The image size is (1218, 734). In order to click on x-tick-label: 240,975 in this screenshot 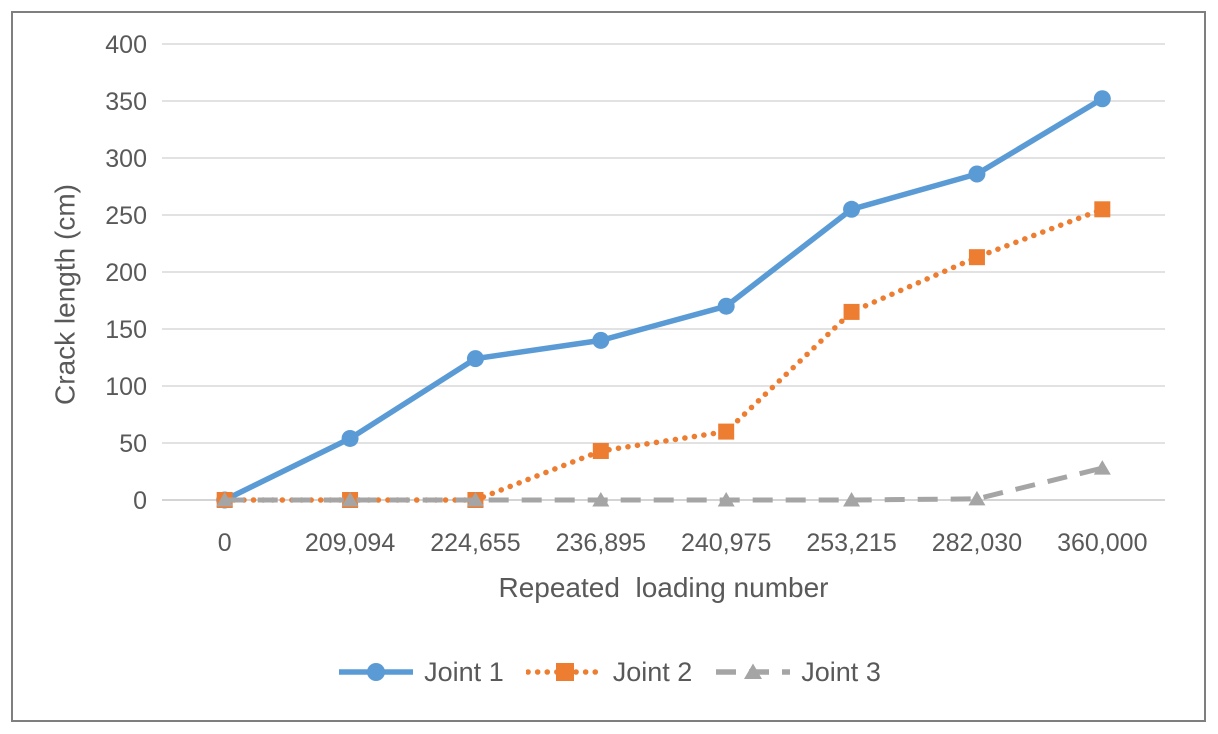, I will do `click(726, 543)`.